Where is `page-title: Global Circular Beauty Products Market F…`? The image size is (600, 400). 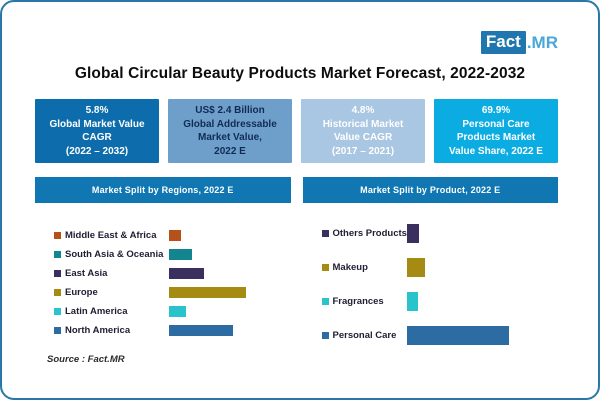 page-title: Global Circular Beauty Products Market F… is located at coordinates (300, 73).